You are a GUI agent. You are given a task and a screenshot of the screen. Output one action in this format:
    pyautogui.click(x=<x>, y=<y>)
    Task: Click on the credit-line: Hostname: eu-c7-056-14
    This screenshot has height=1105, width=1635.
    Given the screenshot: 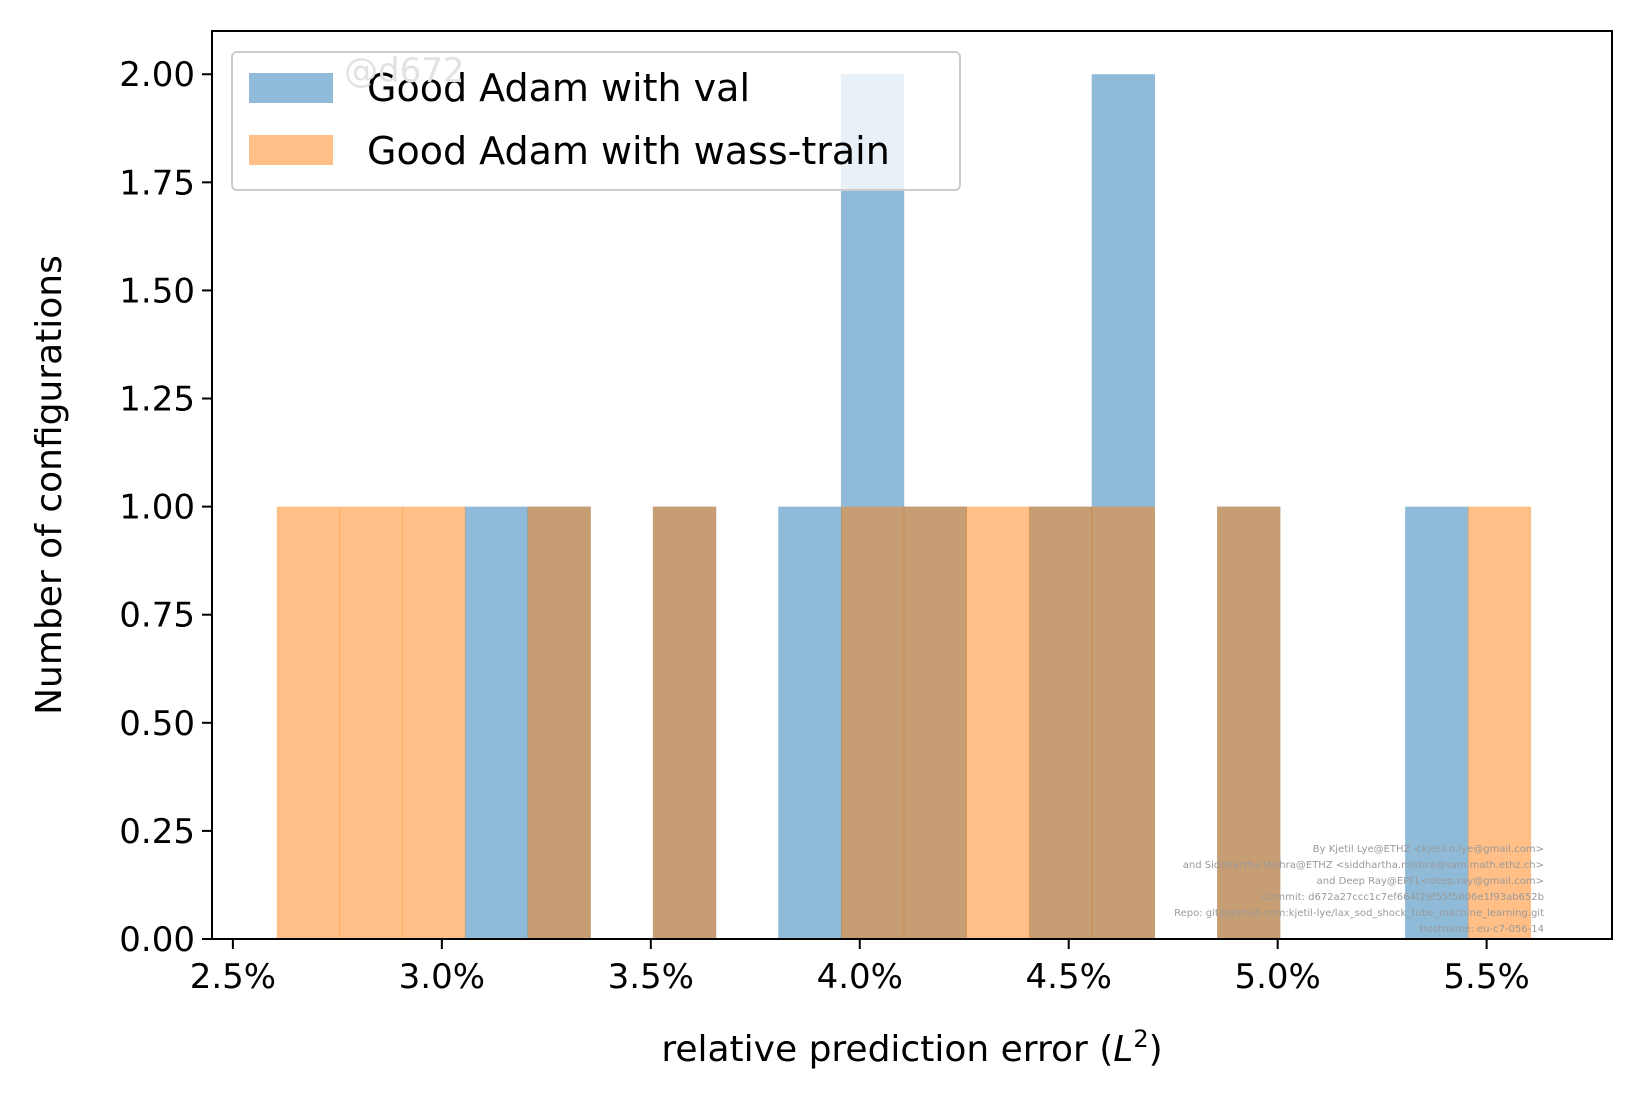 What is the action you would take?
    pyautogui.click(x=1481, y=929)
    